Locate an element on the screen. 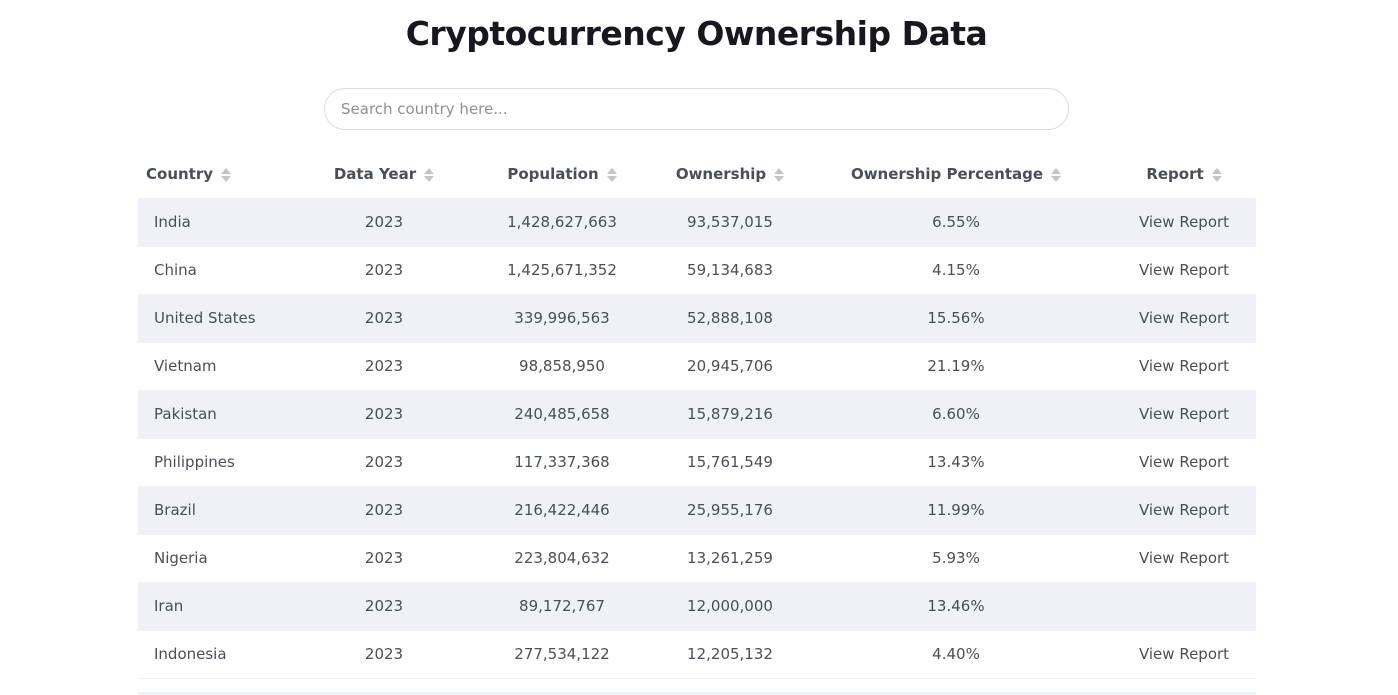 The width and height of the screenshot is (1398, 695). cell-population: 277,534,122 is located at coordinates (562, 654).